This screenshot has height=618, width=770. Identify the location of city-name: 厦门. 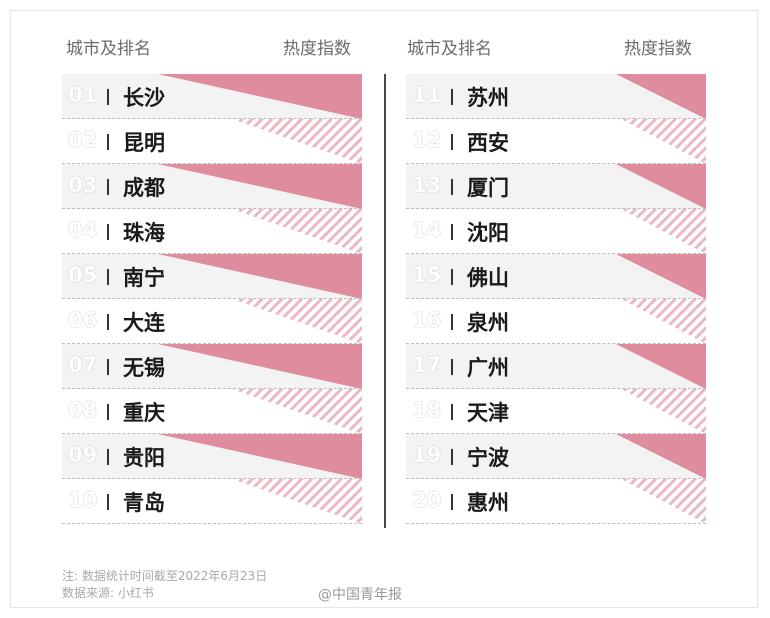
(488, 188).